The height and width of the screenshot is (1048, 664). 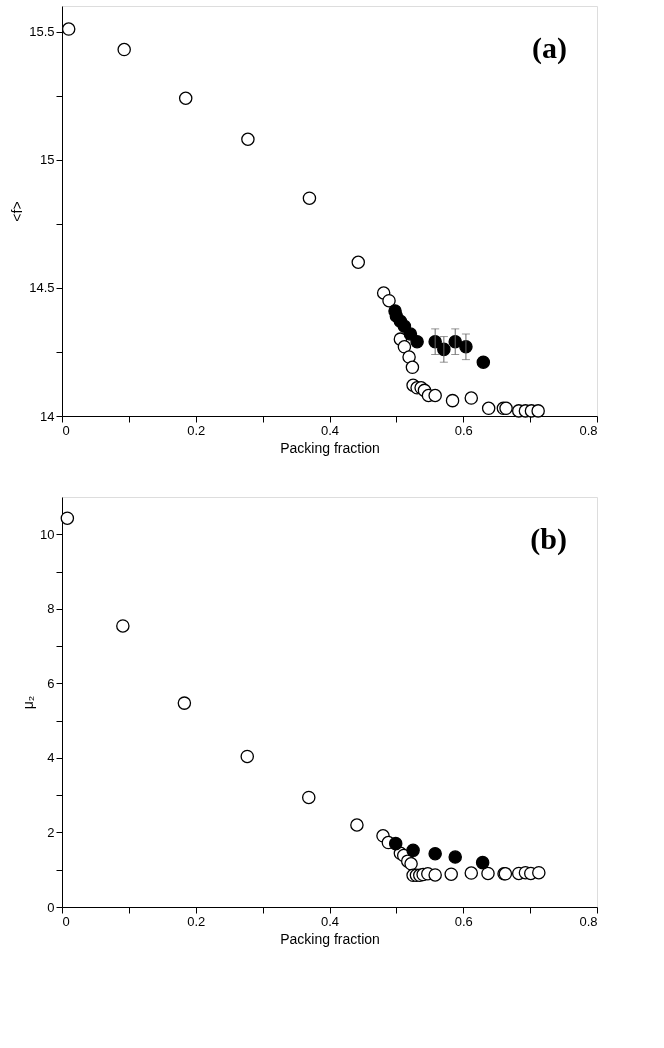 What do you see at coordinates (28, 702) in the screenshot?
I see `y-axis-title: μ₂` at bounding box center [28, 702].